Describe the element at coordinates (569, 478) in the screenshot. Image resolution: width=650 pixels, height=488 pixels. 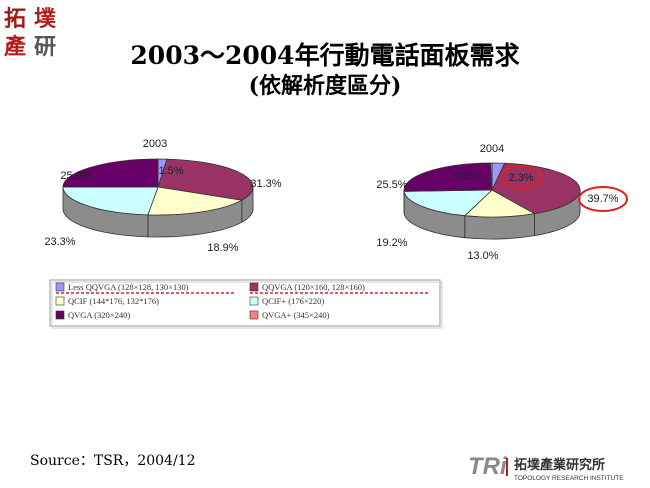
I see `logo-company-en: TOPOLOGY RESEARCH INSTITUTE` at that location.